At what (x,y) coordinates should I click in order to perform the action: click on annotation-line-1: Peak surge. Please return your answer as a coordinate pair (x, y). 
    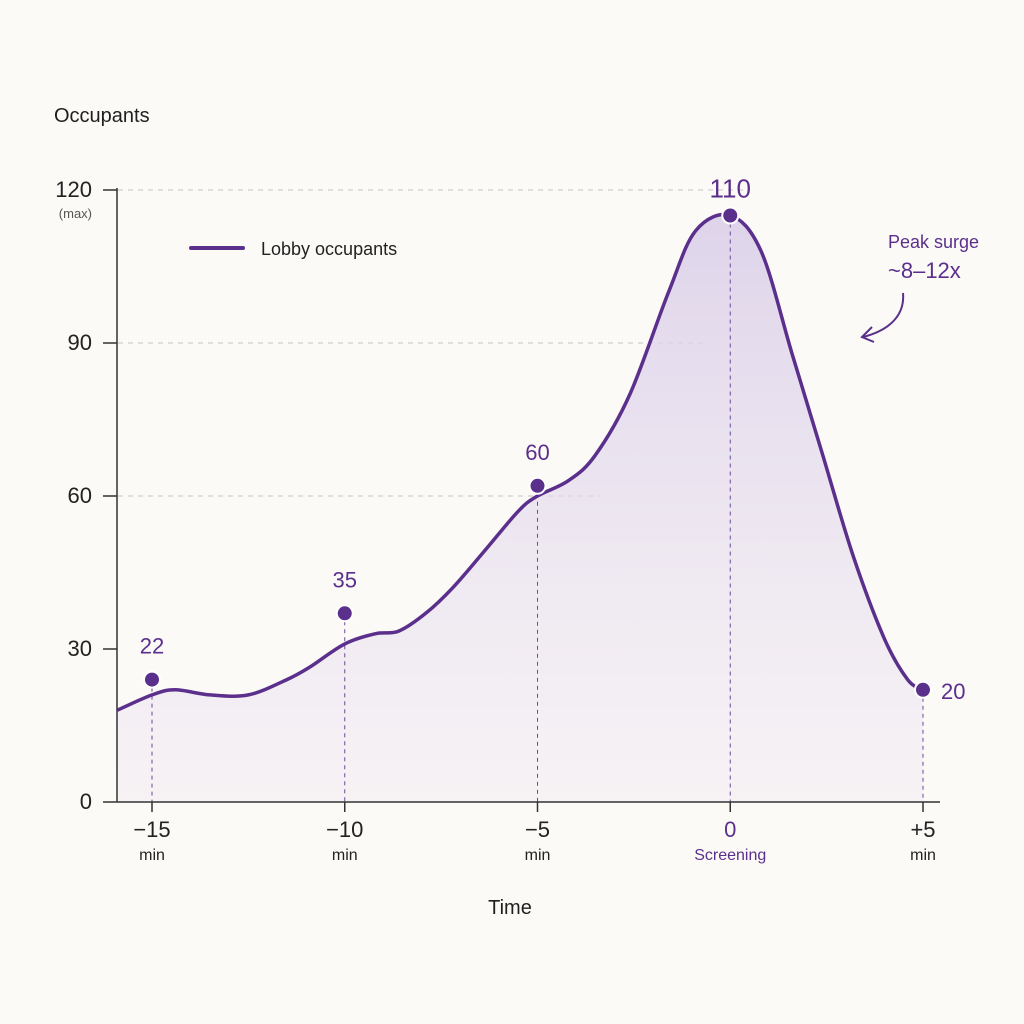
    Looking at the image, I should click on (933, 242).